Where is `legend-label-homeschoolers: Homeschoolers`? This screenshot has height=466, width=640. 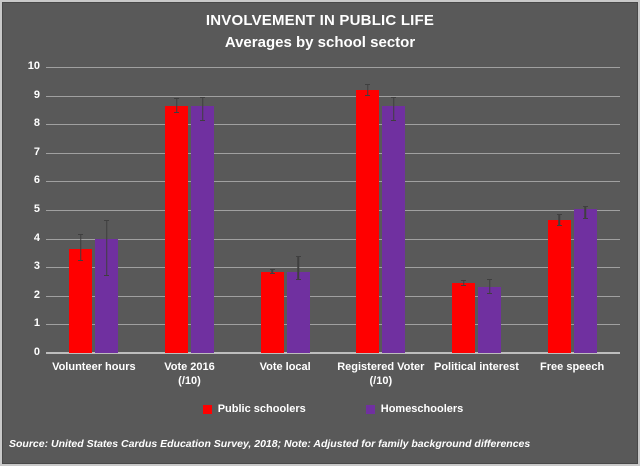 legend-label-homeschoolers: Homeschoolers is located at coordinates (422, 409).